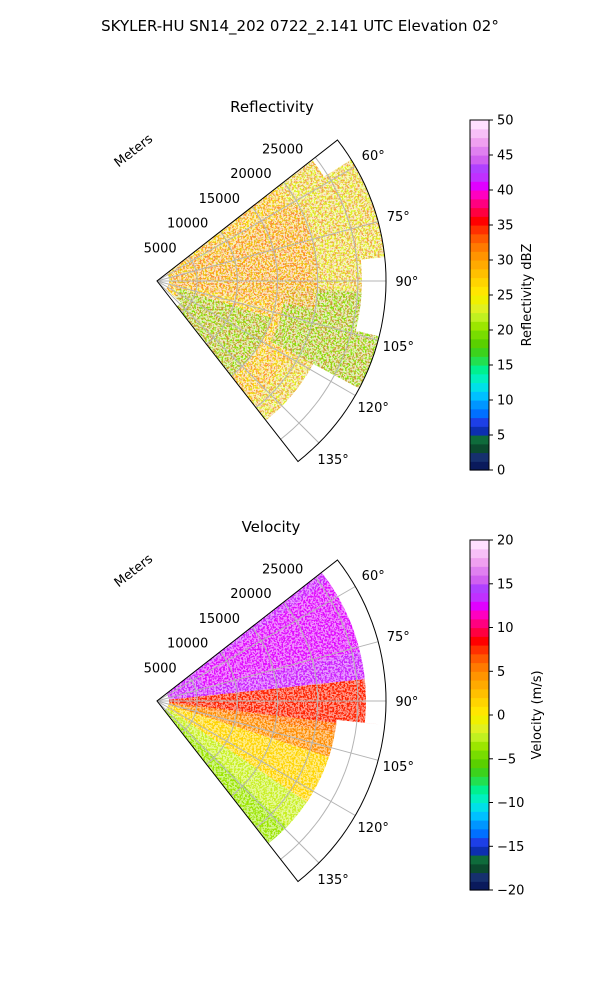 This screenshot has width=600, height=1000. What do you see at coordinates (134, 571) in the screenshot?
I see `velocity-range-axis-label: Meters` at bounding box center [134, 571].